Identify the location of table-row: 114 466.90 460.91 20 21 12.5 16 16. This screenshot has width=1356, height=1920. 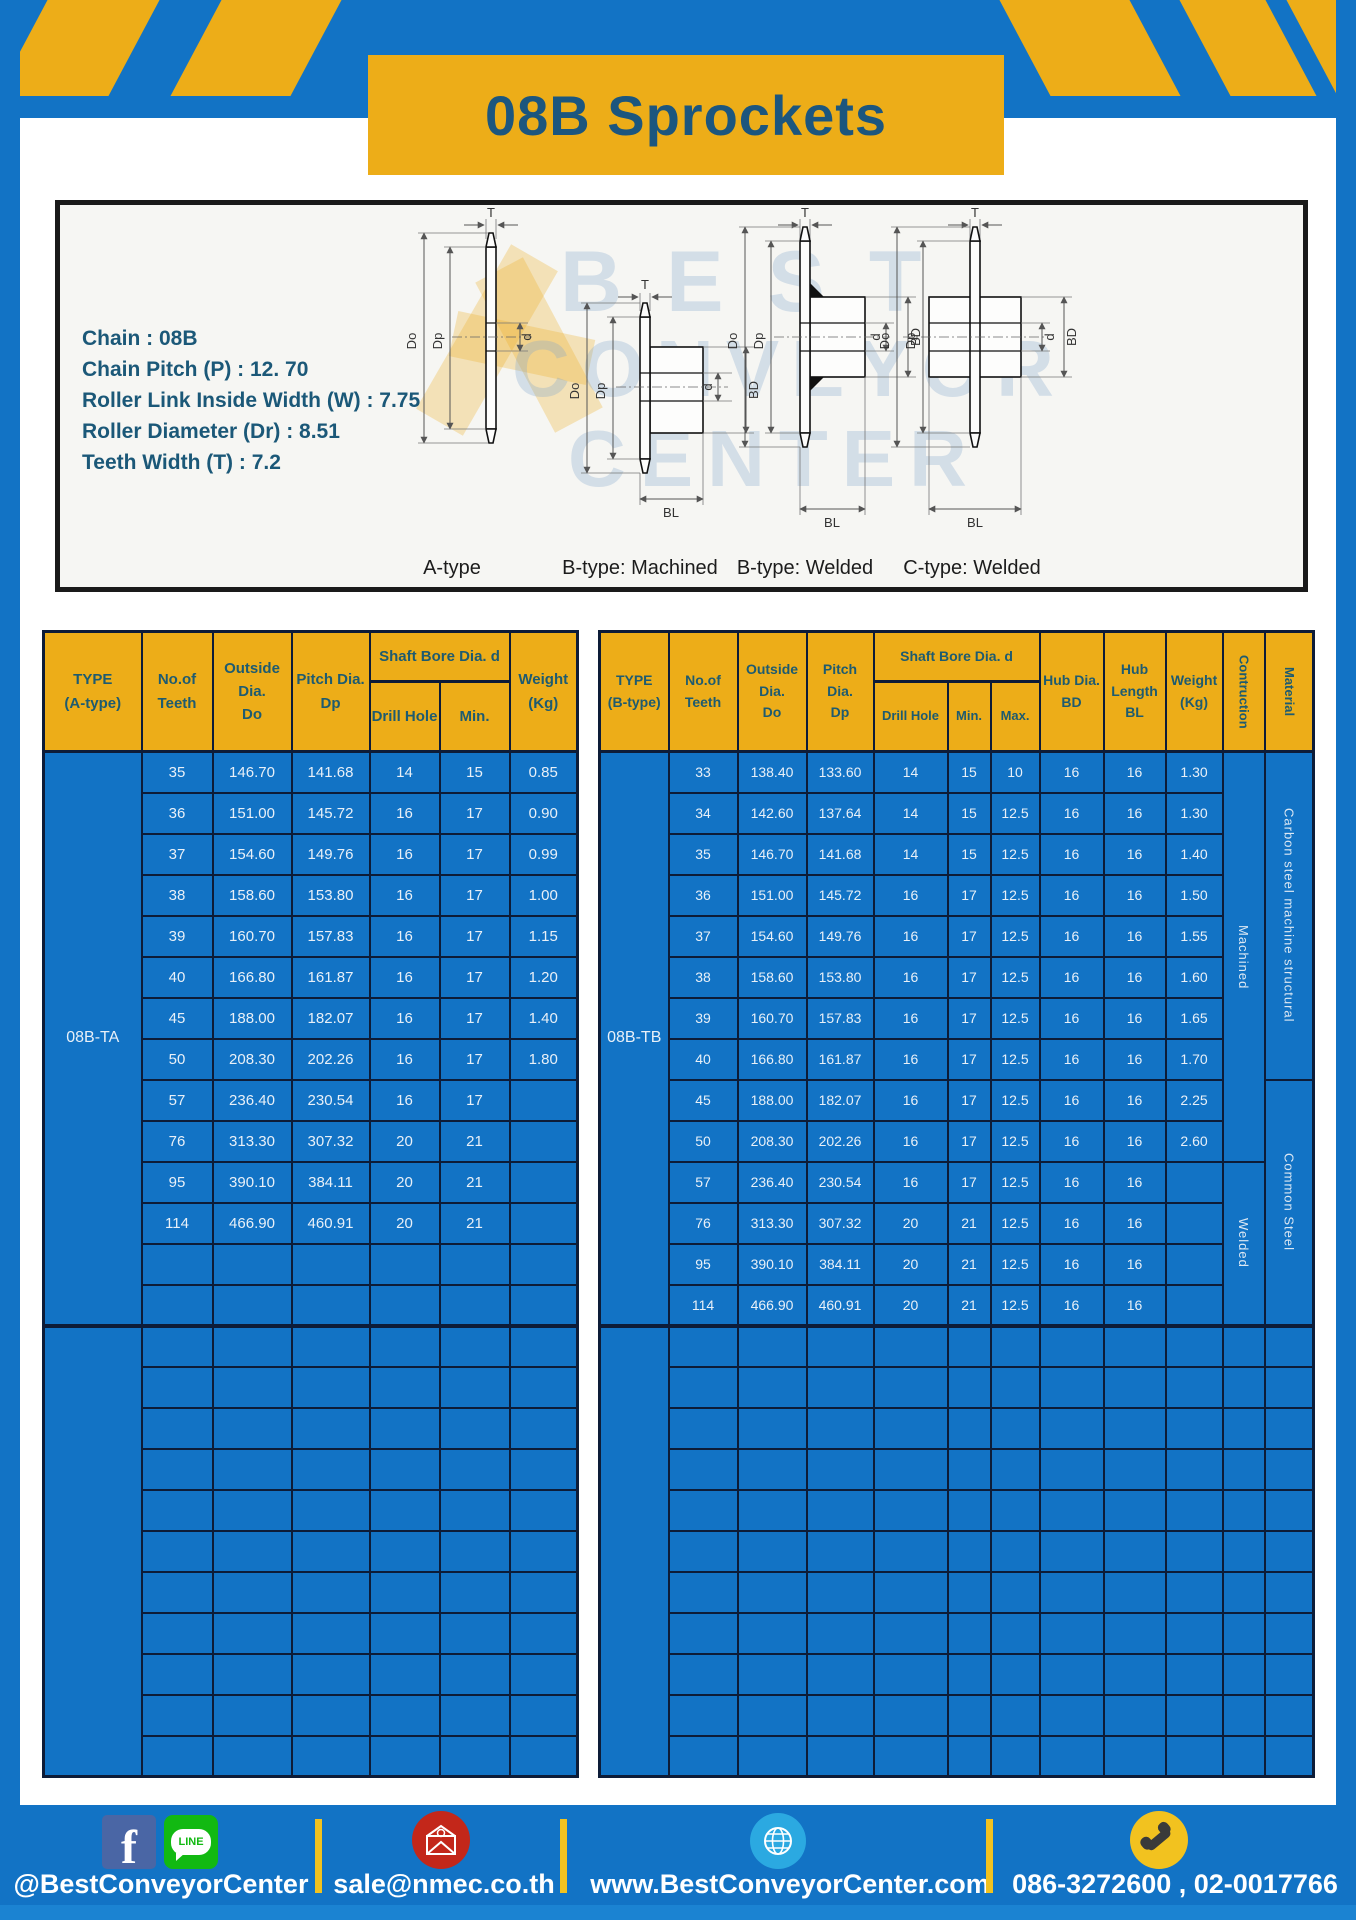
(957, 1305).